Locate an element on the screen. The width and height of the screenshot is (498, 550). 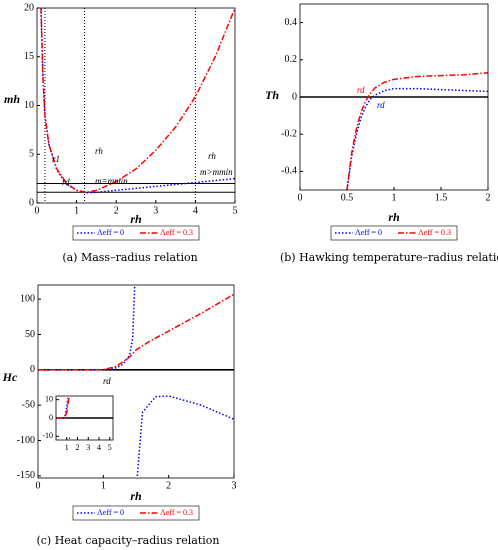
annotation: m>mmin is located at coordinates (216, 172).